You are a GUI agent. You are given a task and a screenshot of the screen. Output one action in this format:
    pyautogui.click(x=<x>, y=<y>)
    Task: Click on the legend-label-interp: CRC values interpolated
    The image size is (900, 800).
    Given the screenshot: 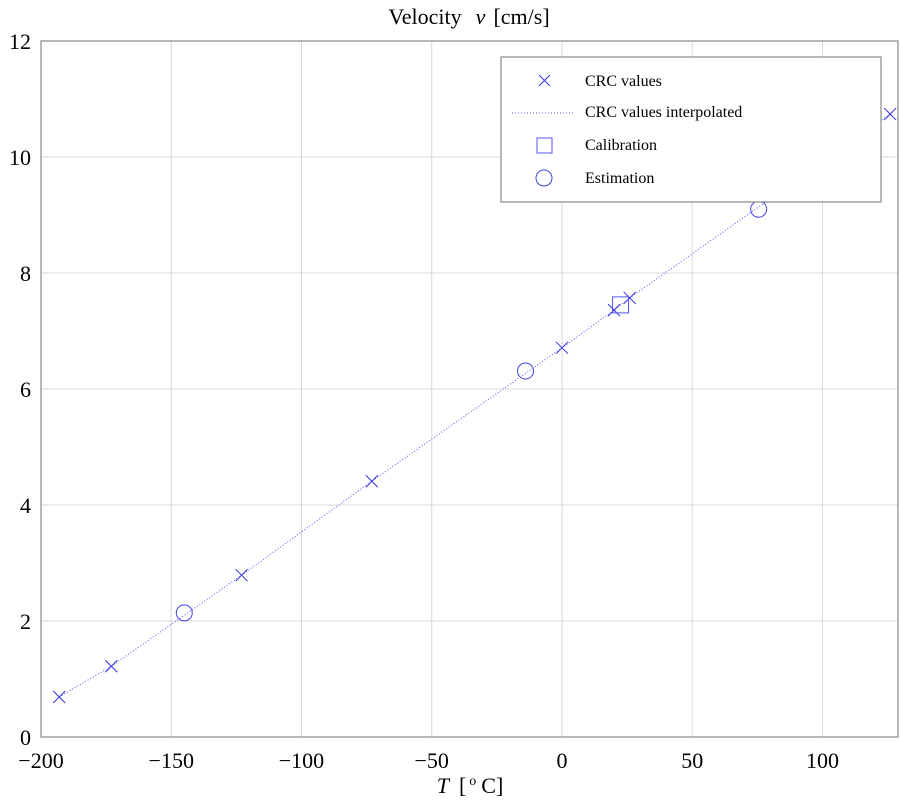 What is the action you would take?
    pyautogui.click(x=663, y=112)
    